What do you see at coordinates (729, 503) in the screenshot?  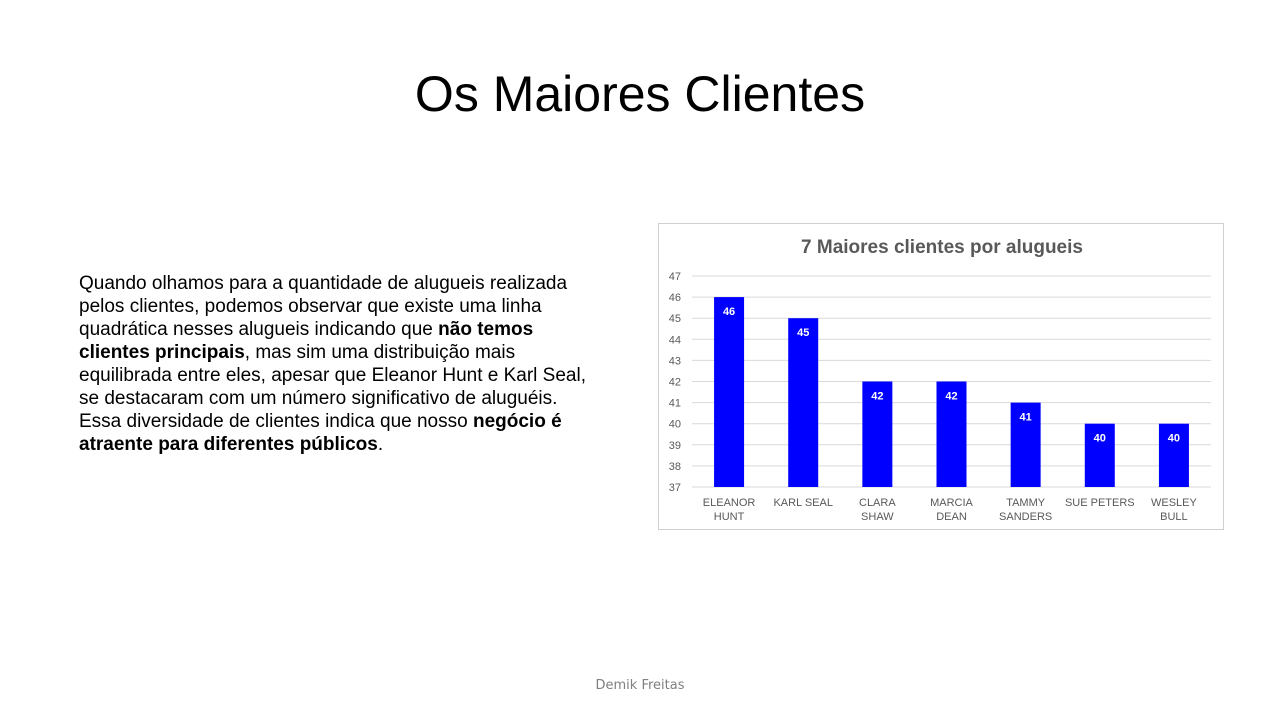 I see `x-category-label: ELEANOR` at bounding box center [729, 503].